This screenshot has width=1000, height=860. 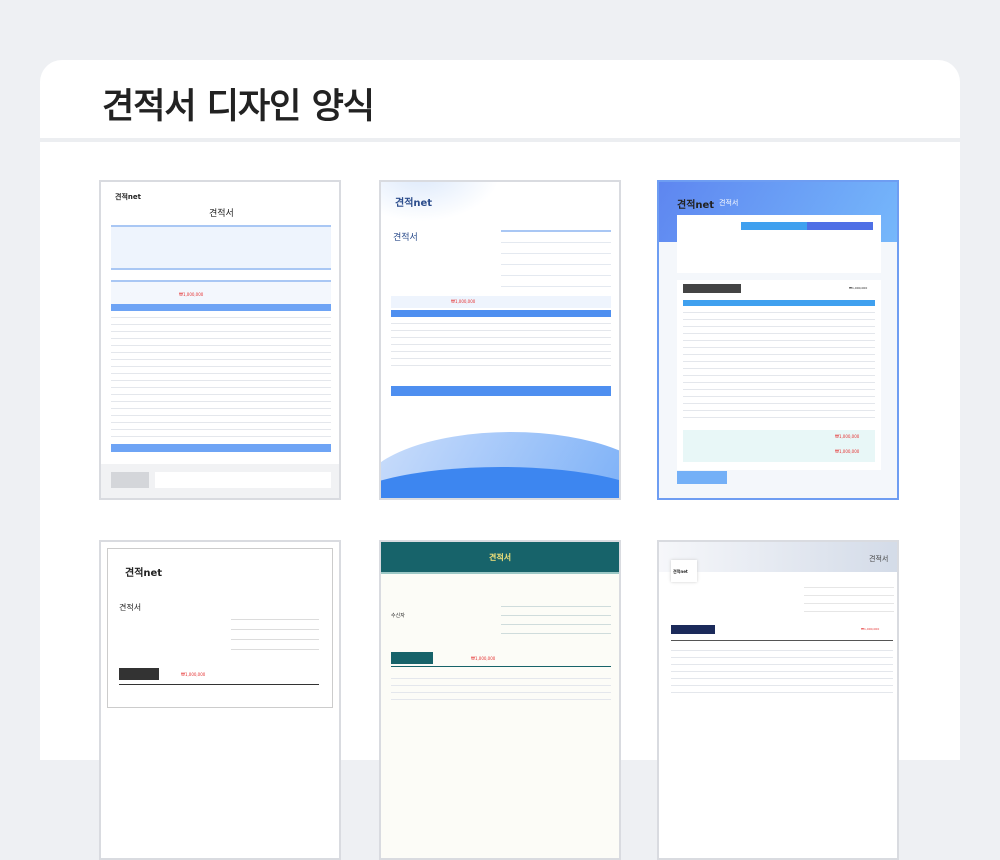 I want to click on total-button, so click(x=712, y=288).